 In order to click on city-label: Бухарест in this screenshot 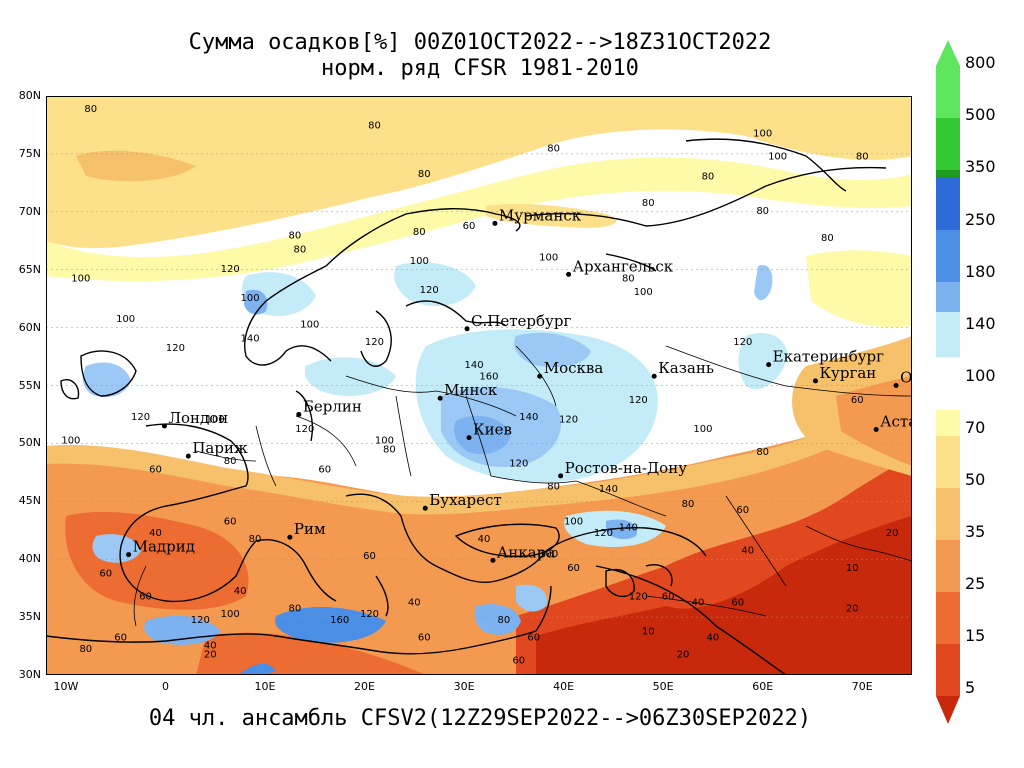, I will do `click(465, 500)`.